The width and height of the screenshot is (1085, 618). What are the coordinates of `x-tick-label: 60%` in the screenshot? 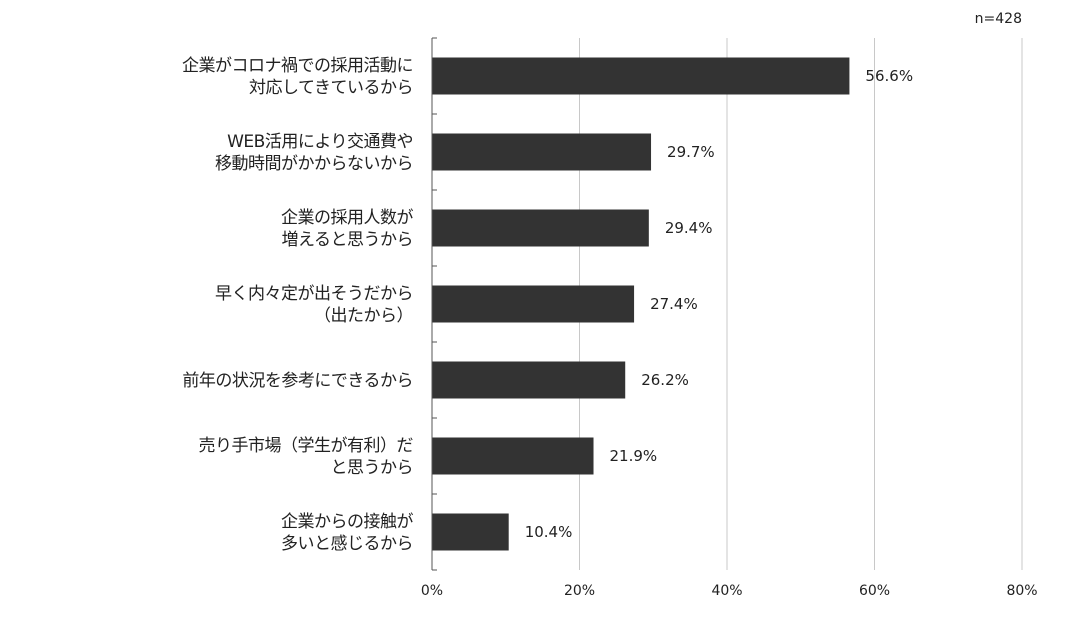 It's located at (874, 591).